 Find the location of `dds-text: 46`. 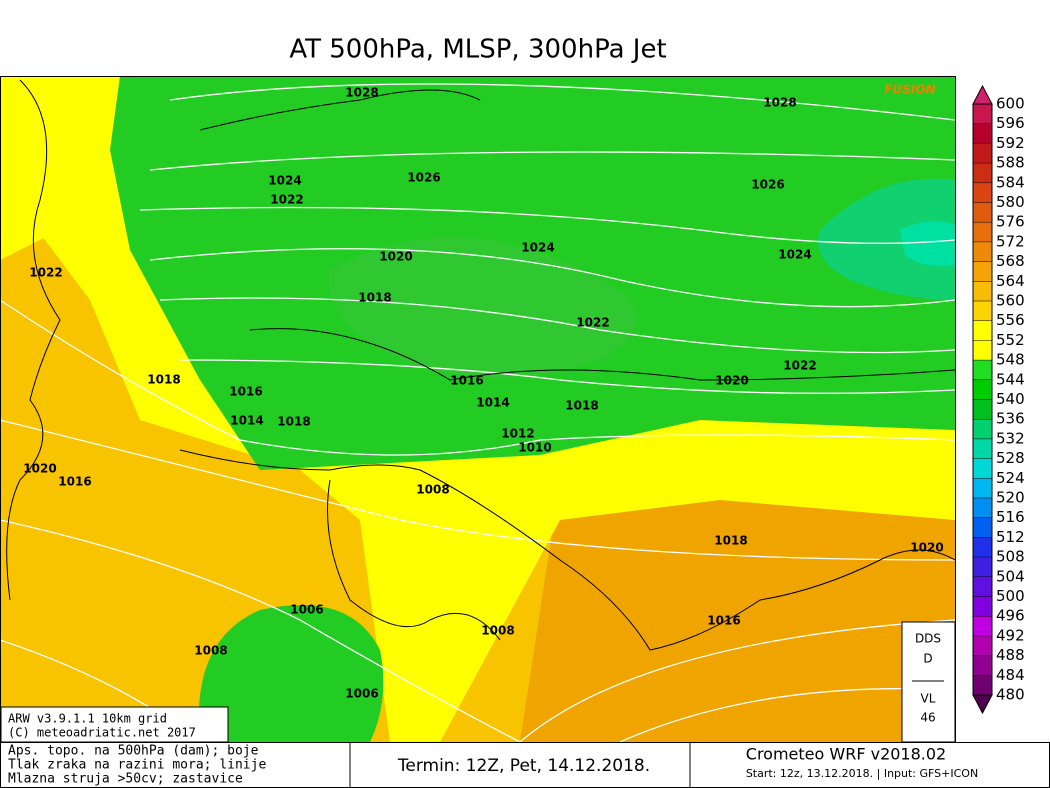

dds-text: 46 is located at coordinates (927, 718).